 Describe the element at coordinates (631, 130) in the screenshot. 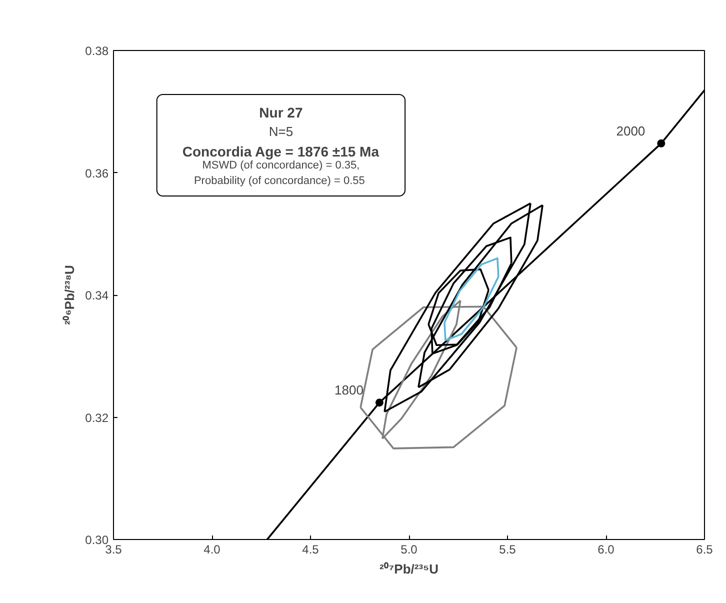

I see `annotation: 2000` at that location.